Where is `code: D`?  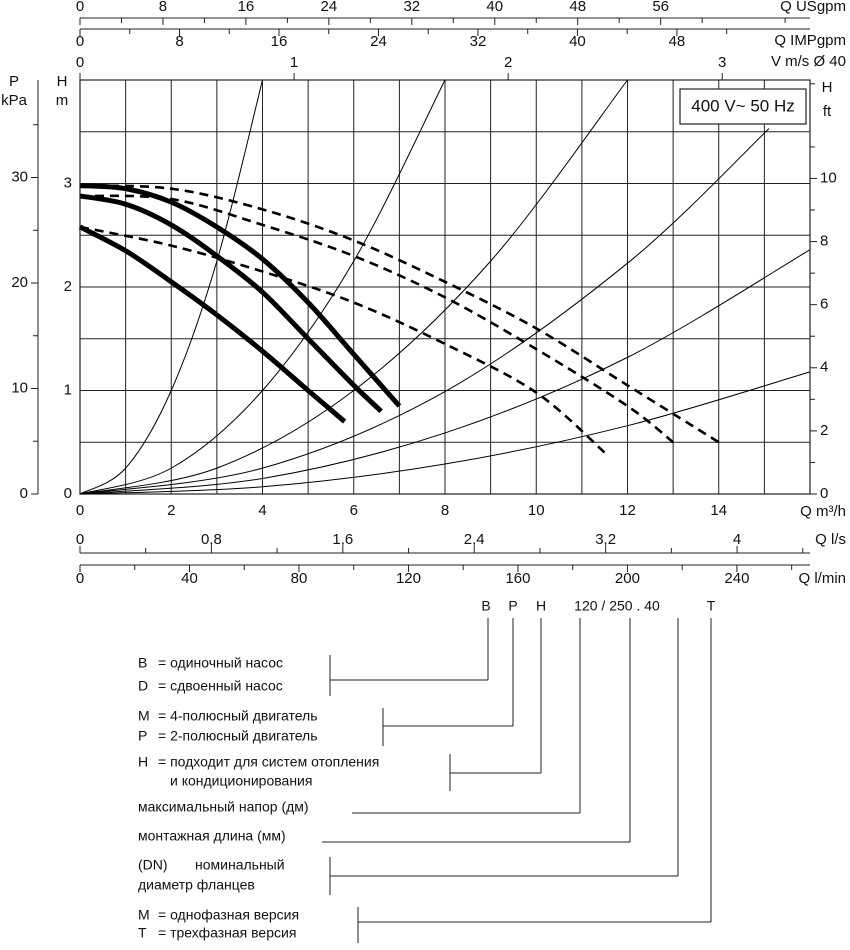 code: D is located at coordinates (143, 686).